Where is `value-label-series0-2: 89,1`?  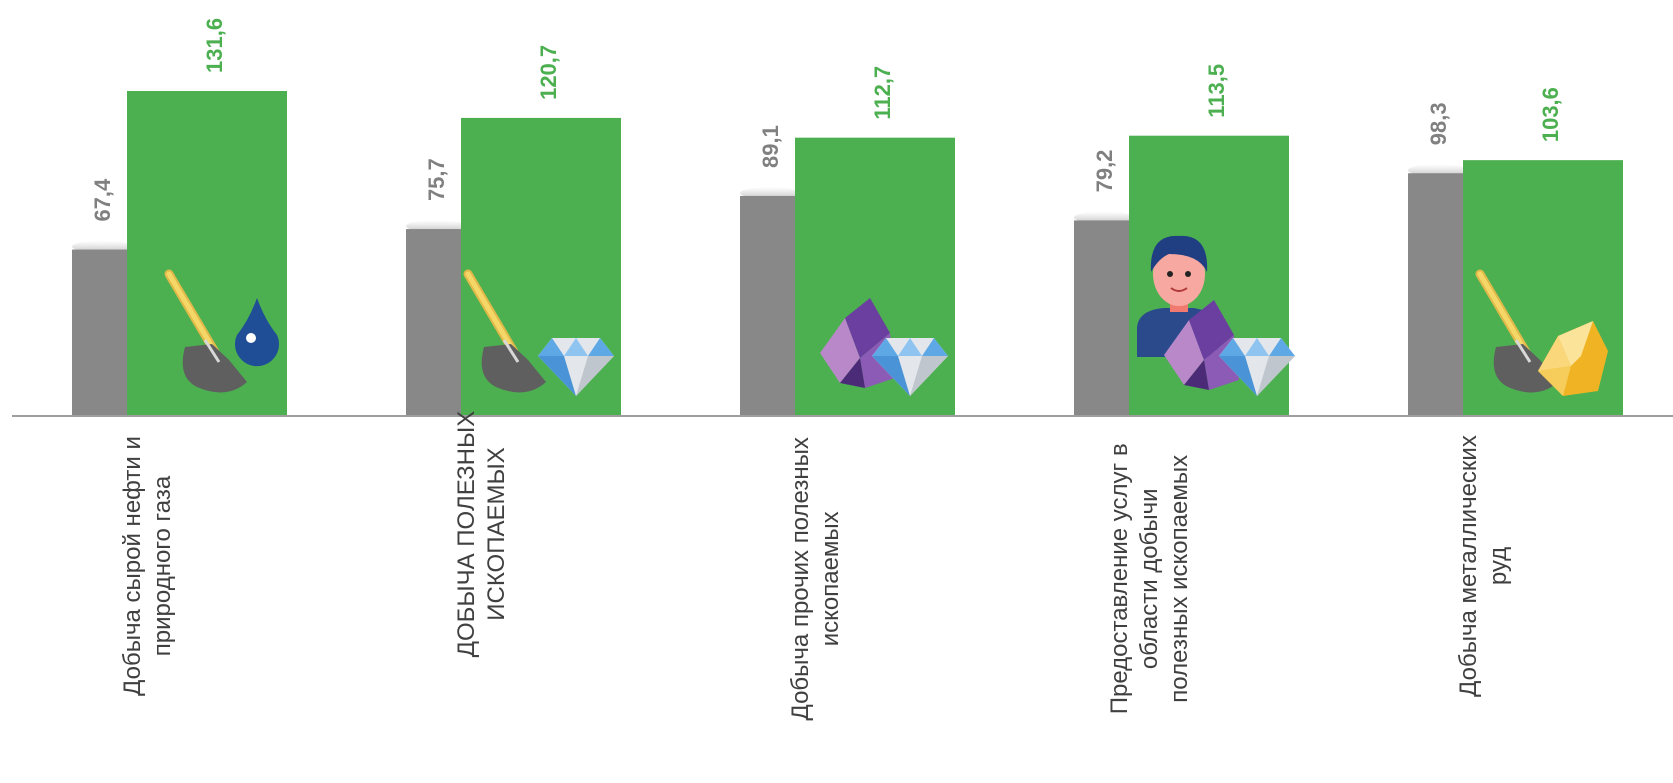
value-label-series0-2: 89,1 is located at coordinates (770, 146).